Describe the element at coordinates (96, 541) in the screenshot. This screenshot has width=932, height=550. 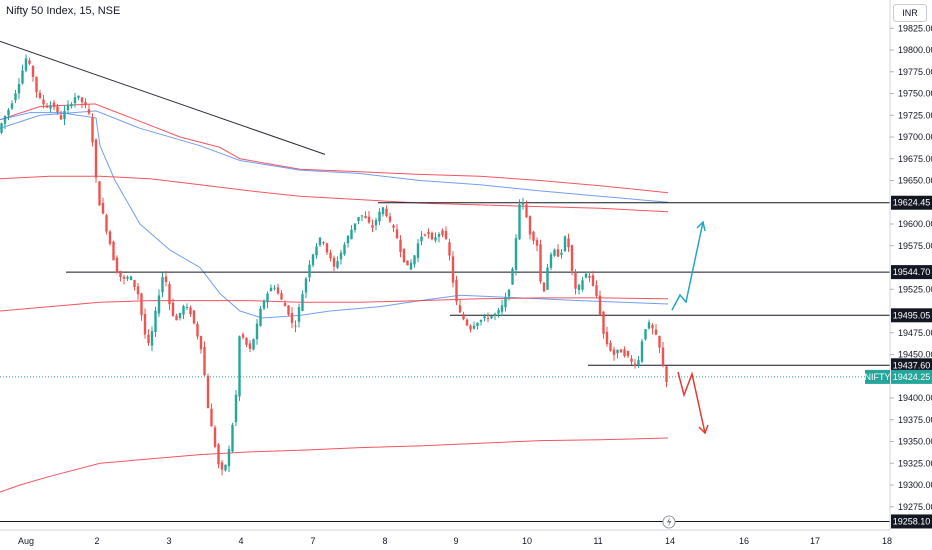
I see `time-tick-label: 2` at that location.